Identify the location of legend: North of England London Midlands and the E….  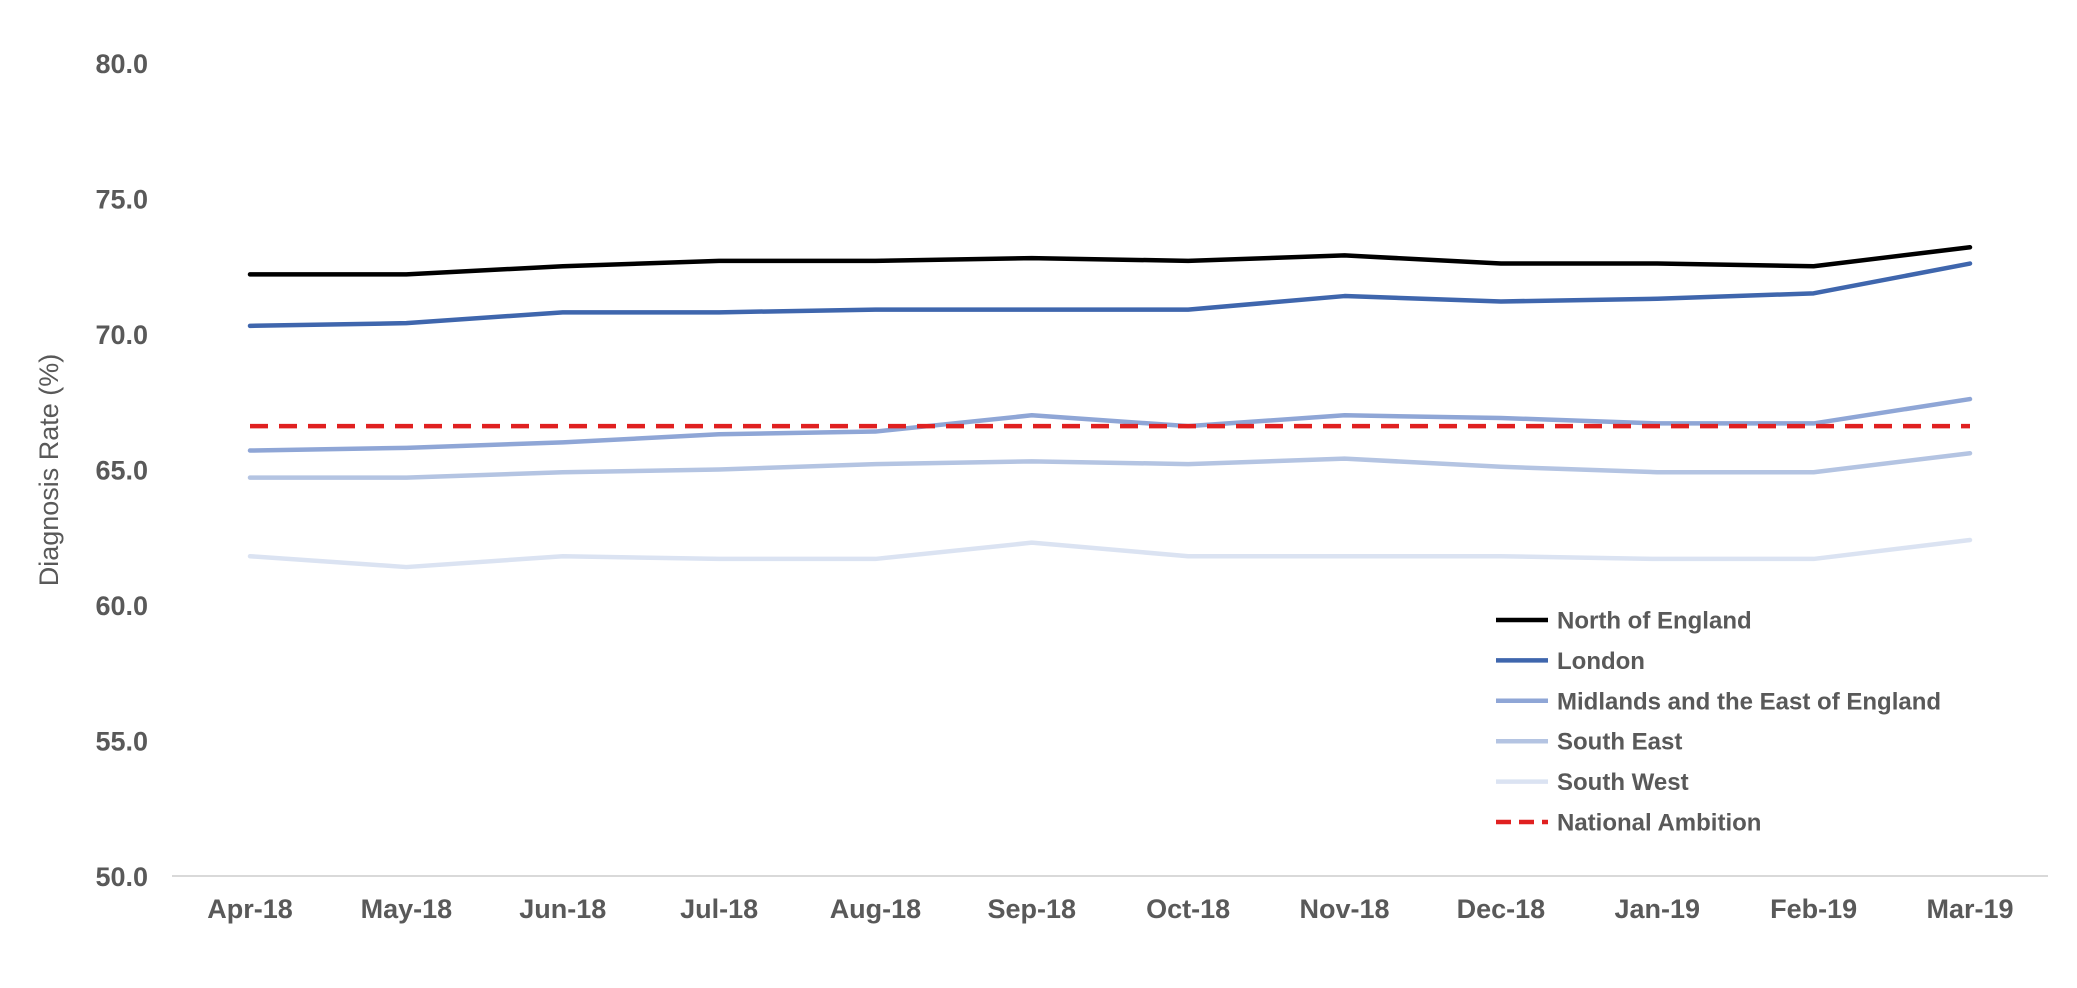
(1718, 722).